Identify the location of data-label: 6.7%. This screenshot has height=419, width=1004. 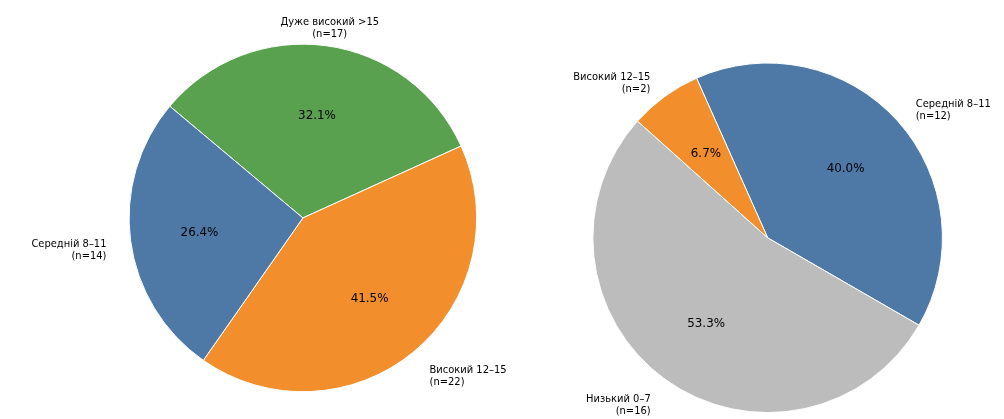
(706, 153).